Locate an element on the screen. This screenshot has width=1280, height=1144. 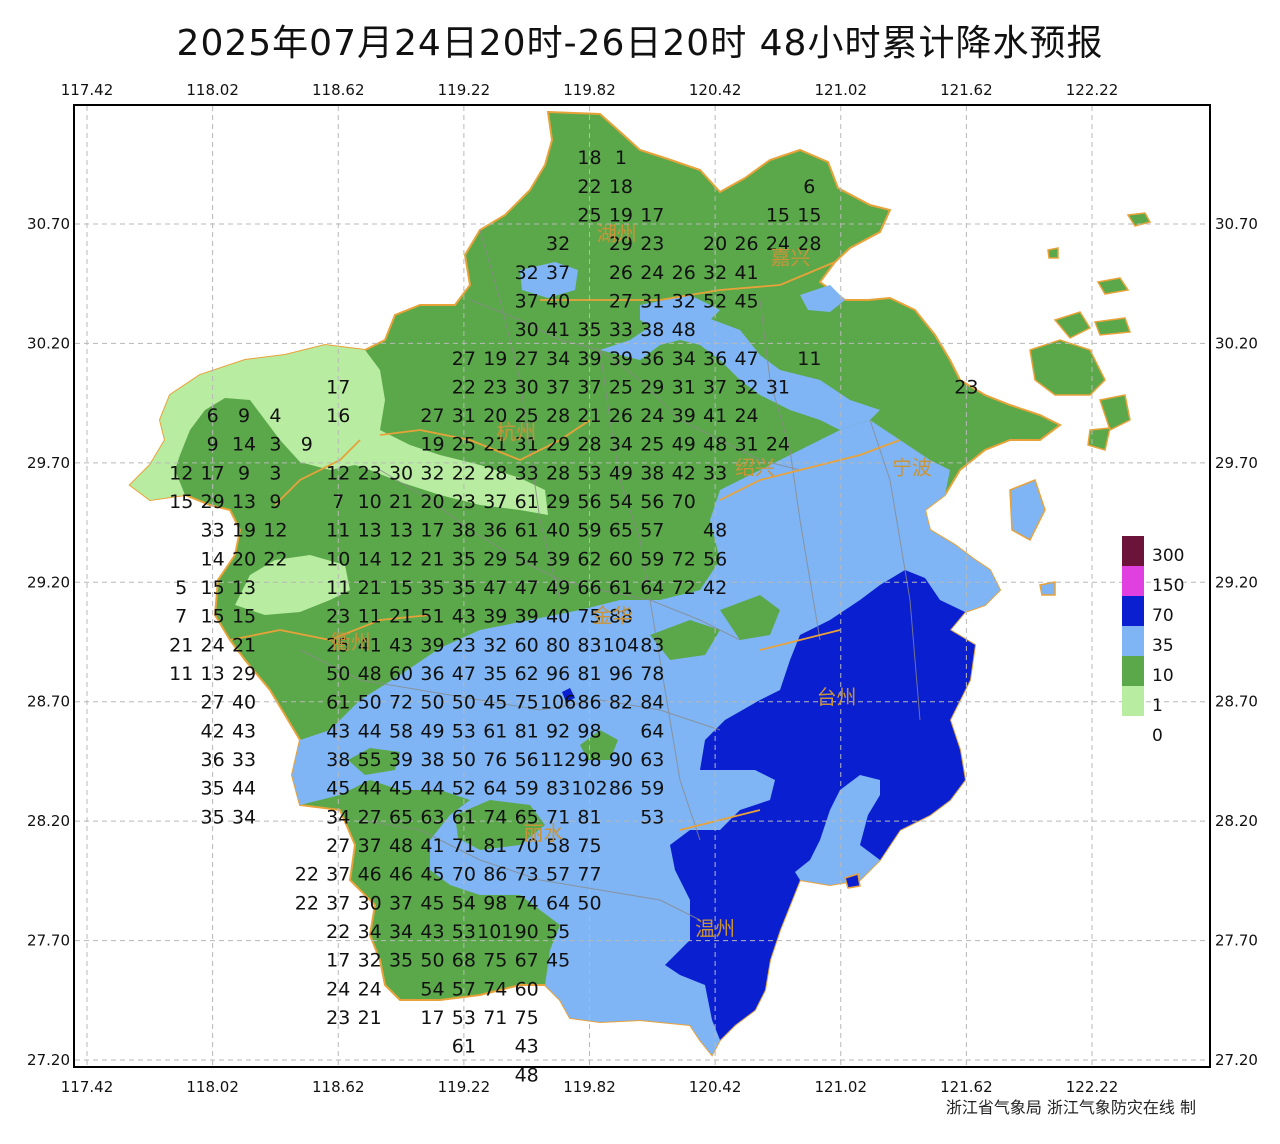
rainfall-value: 98 is located at coordinates (589, 731).